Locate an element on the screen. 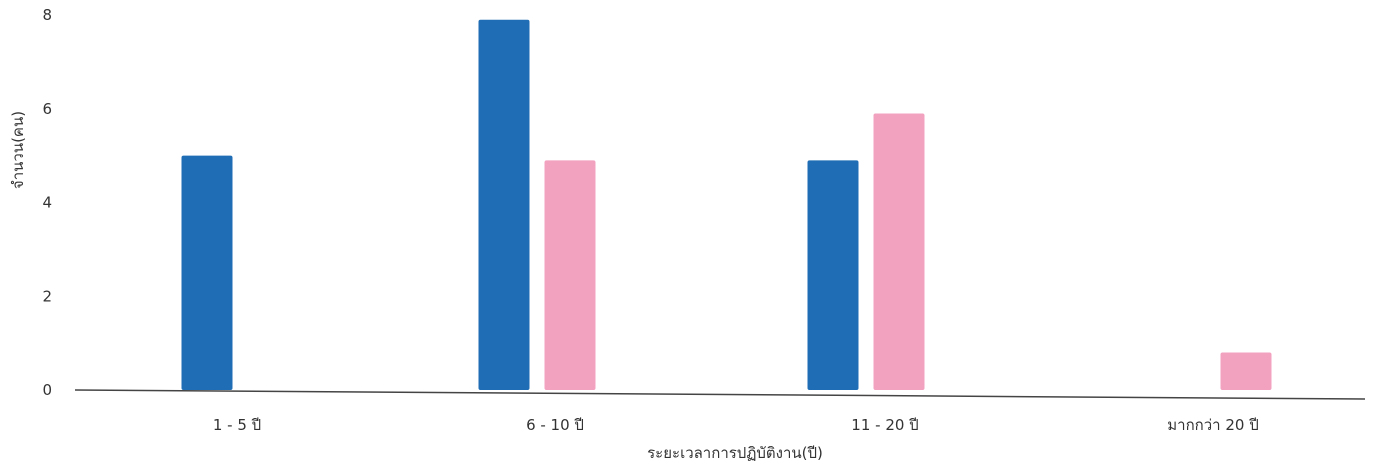  x-axis-label: ระยะเวลาการปฏิบัติงาน(ปี) is located at coordinates (735, 453).